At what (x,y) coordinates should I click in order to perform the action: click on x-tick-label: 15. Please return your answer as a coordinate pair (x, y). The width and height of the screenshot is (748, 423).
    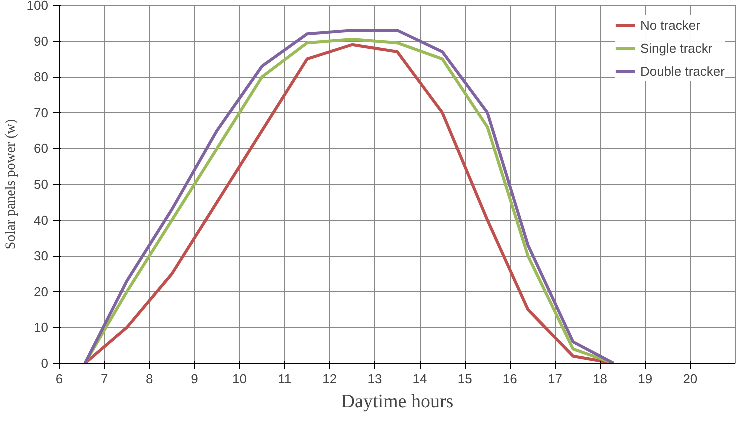
    Looking at the image, I should click on (465, 379).